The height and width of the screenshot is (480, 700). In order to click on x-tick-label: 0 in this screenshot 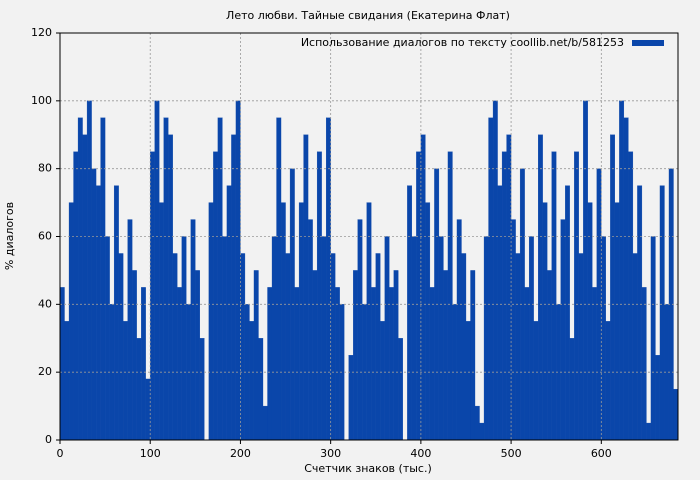, I will do `click(60, 453)`.